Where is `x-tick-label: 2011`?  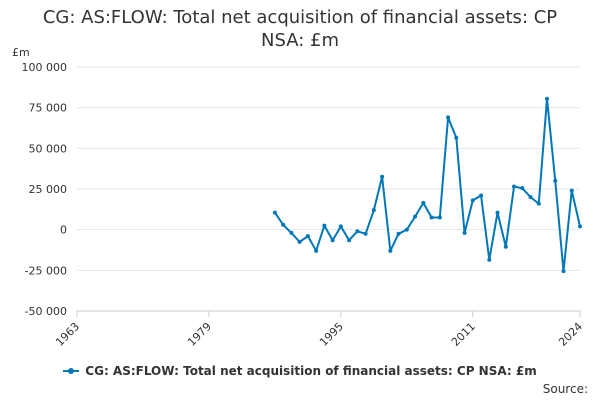
x-tick-label: 2011 is located at coordinates (463, 334).